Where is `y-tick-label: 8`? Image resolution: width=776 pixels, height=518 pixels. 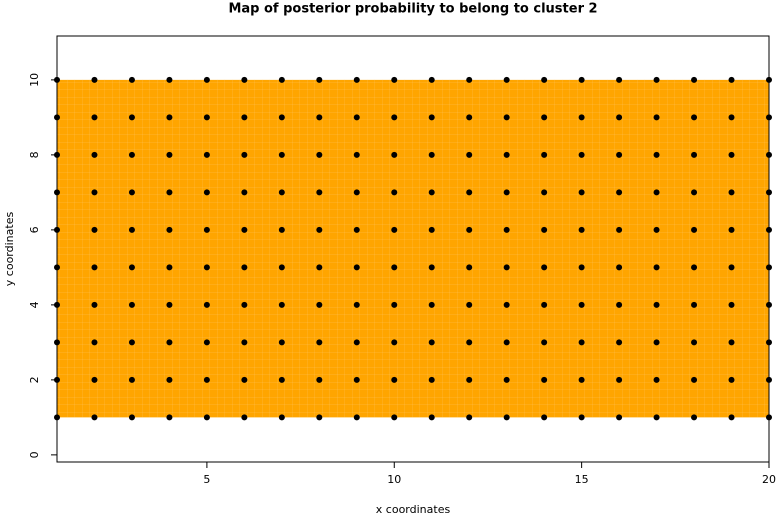 y-tick-label: 8 is located at coordinates (34, 154).